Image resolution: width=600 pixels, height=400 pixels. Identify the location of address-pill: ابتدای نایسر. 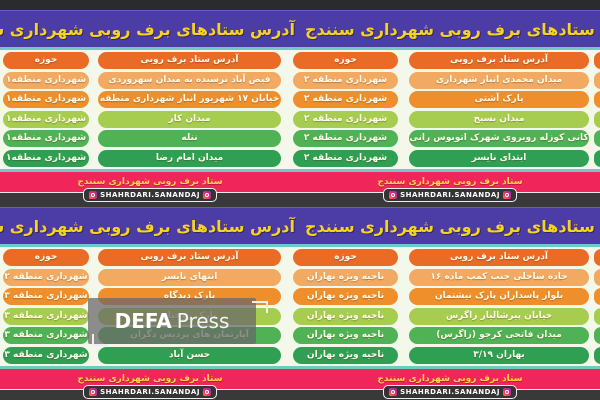
(499, 158).